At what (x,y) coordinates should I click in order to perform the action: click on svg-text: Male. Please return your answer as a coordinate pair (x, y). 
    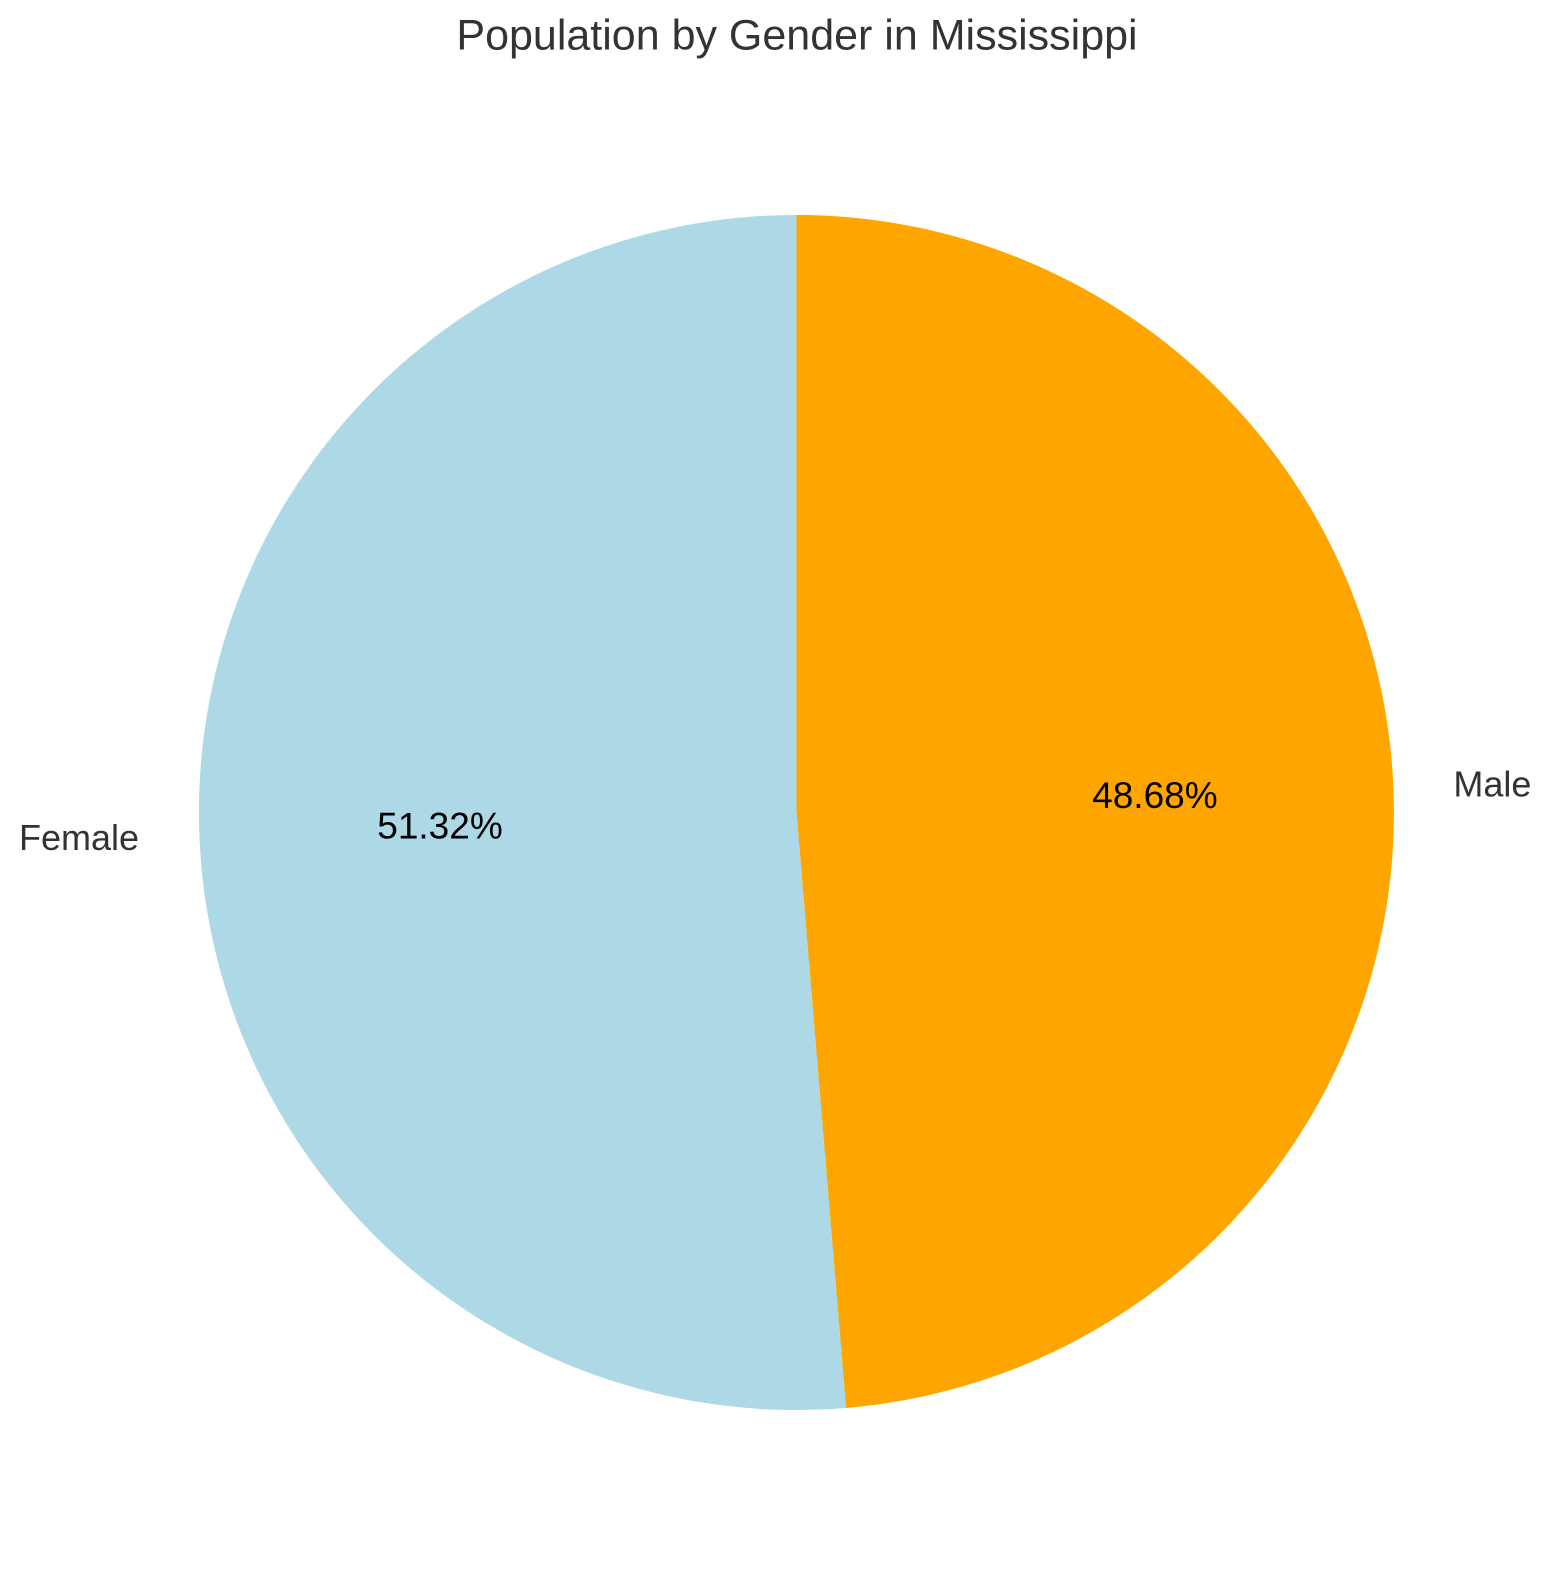
    Looking at the image, I should click on (1492, 784).